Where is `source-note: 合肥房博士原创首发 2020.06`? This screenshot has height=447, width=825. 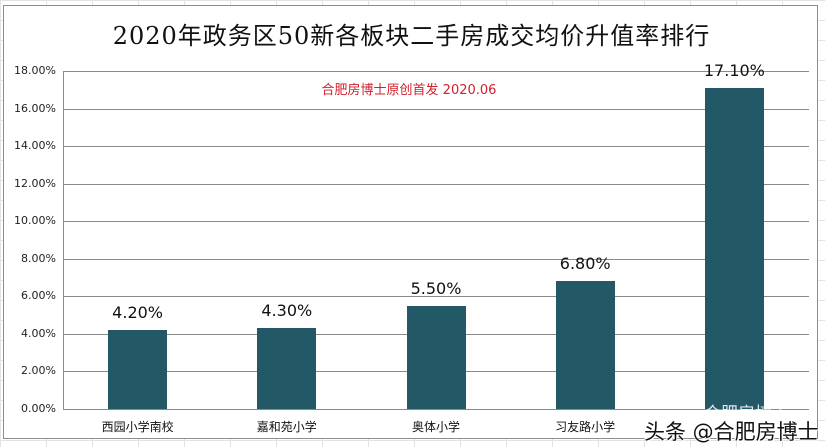 source-note: 合肥房博士原创首发 2020.06 is located at coordinates (409, 90).